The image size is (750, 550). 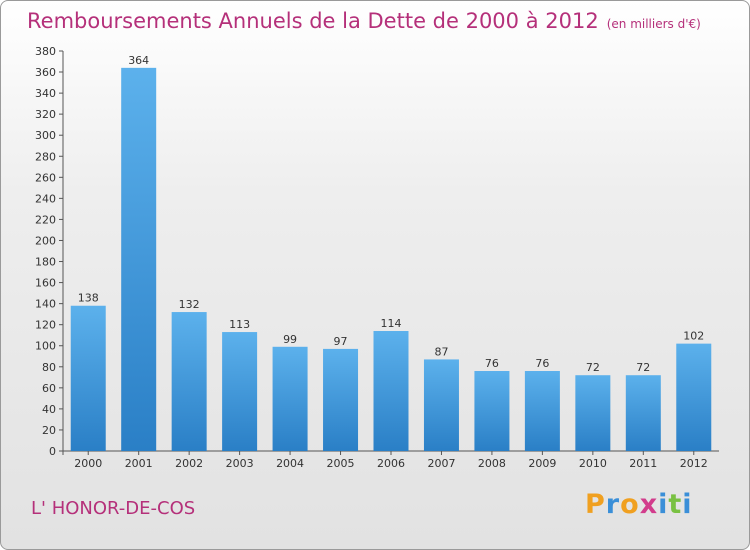 I want to click on y-tick-label: 20, so click(x=49, y=430).